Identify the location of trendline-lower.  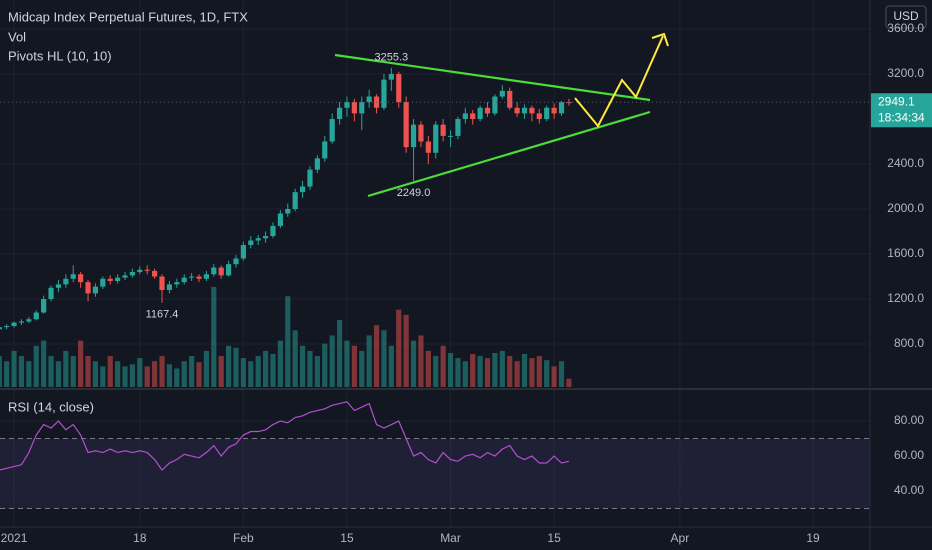
(509, 154).